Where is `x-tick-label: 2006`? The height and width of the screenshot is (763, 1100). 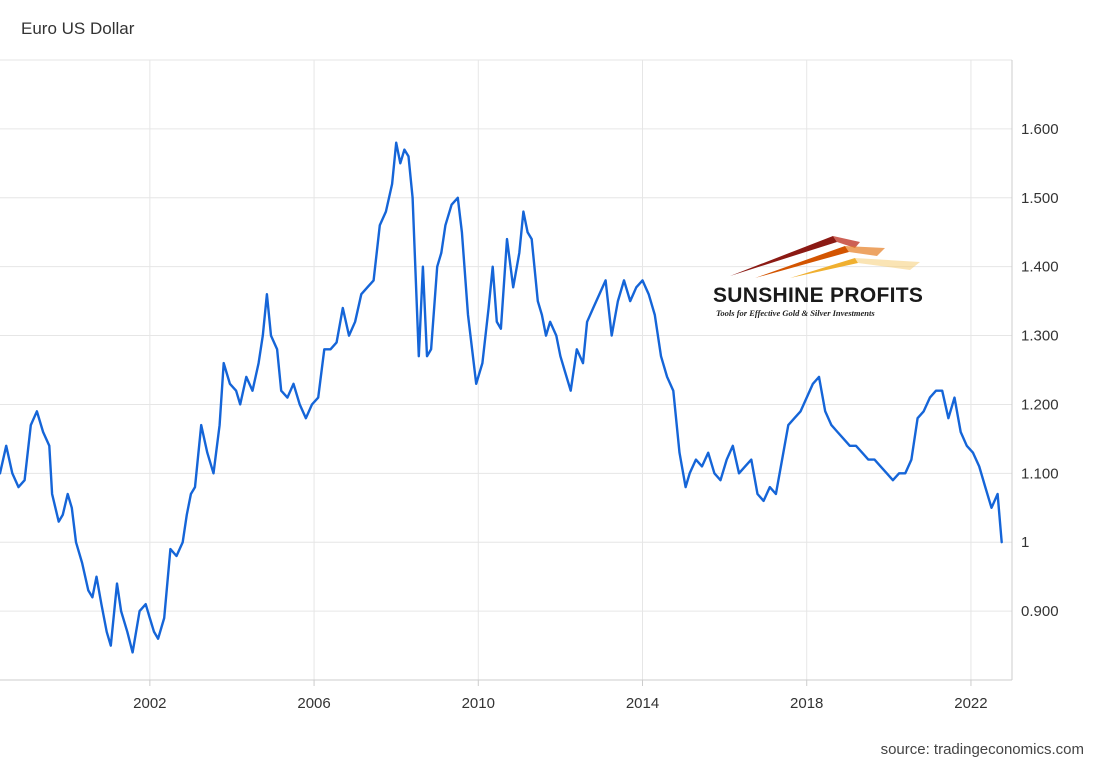 x-tick-label: 2006 is located at coordinates (313, 703).